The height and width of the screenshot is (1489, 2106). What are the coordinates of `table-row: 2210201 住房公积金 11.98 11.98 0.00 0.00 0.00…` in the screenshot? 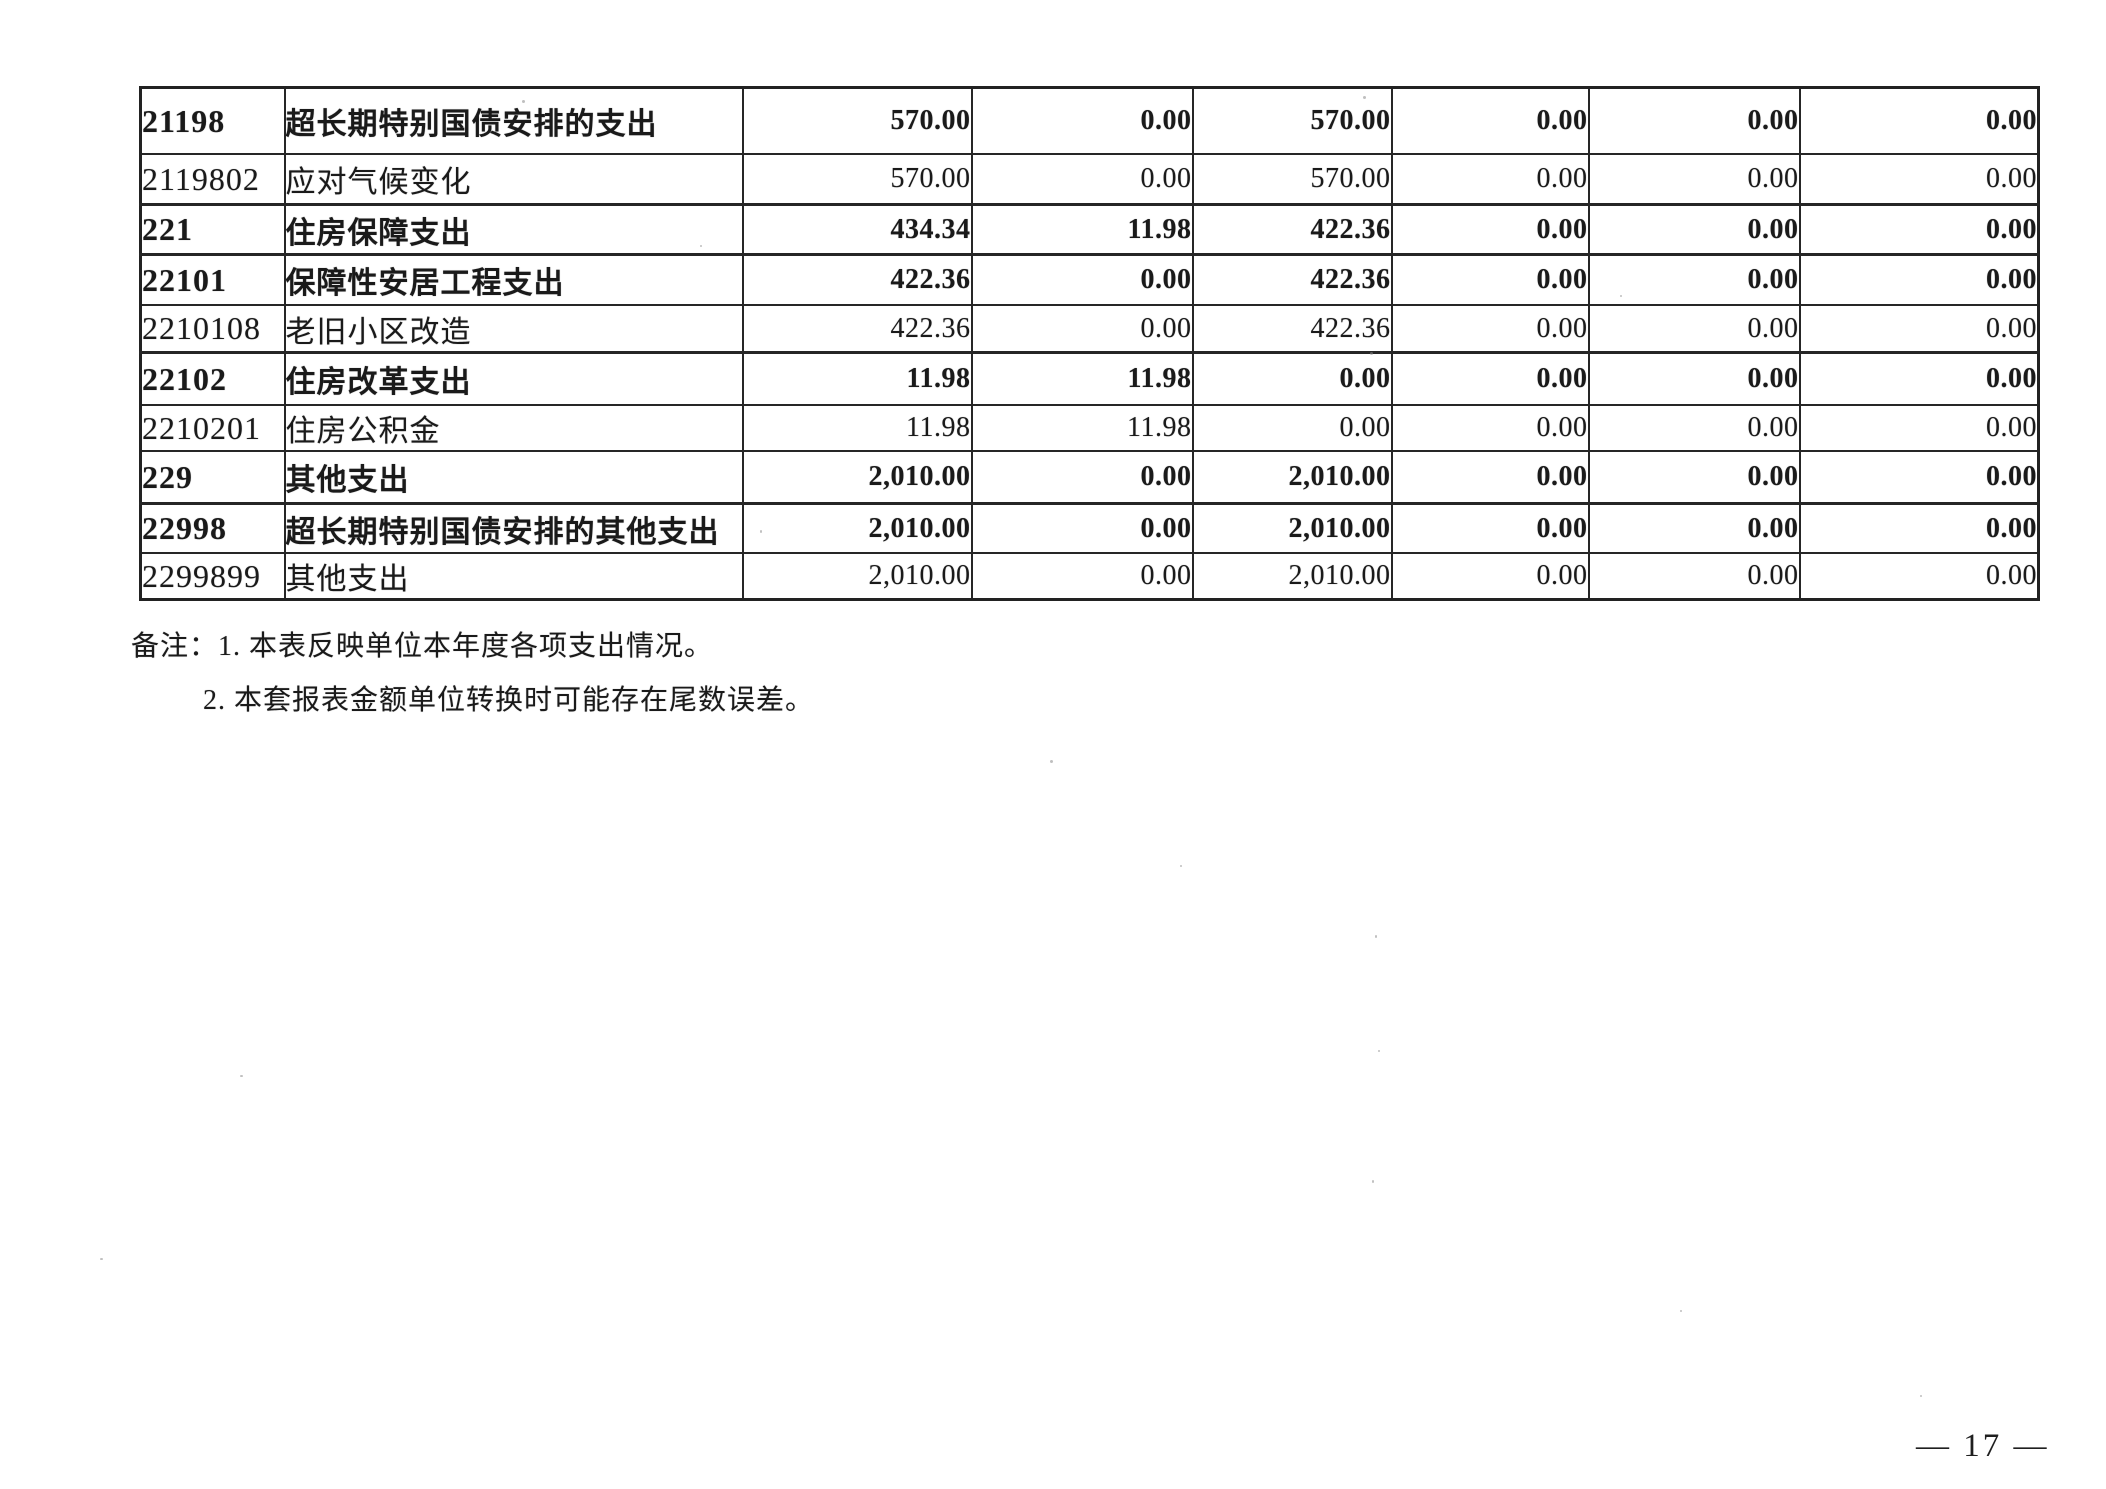 It's located at (1089, 428).